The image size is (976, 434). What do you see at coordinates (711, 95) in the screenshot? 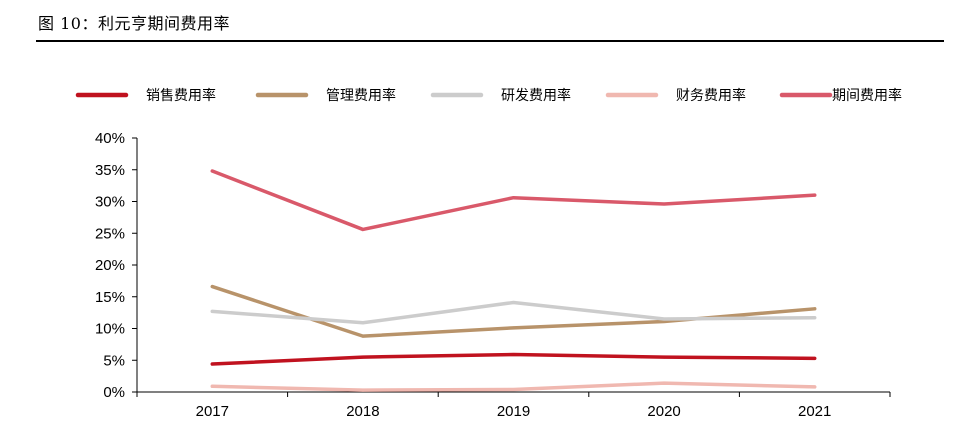
I see `legend-label: 财务费用率` at bounding box center [711, 95].